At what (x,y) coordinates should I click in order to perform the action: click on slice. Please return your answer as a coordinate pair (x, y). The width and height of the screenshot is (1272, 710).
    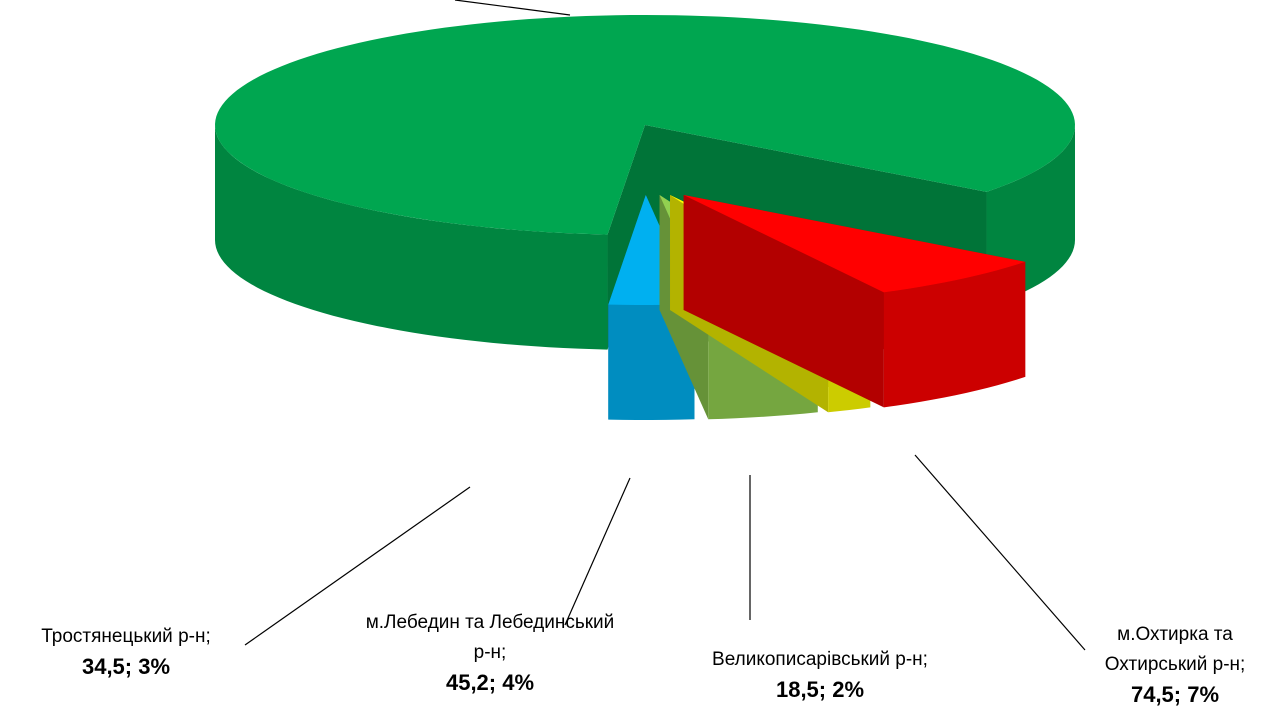
    Looking at the image, I should click on (854, 244).